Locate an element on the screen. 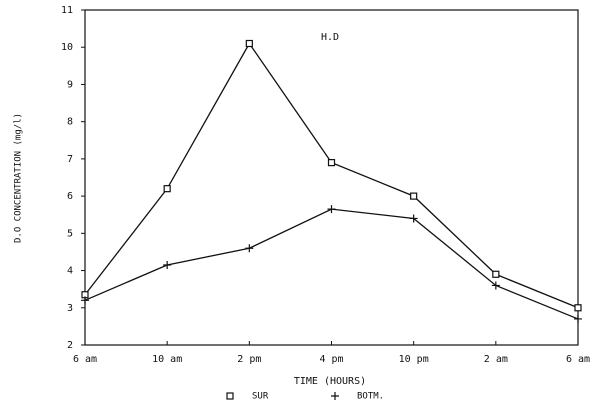  annotation: H.D is located at coordinates (330, 37).